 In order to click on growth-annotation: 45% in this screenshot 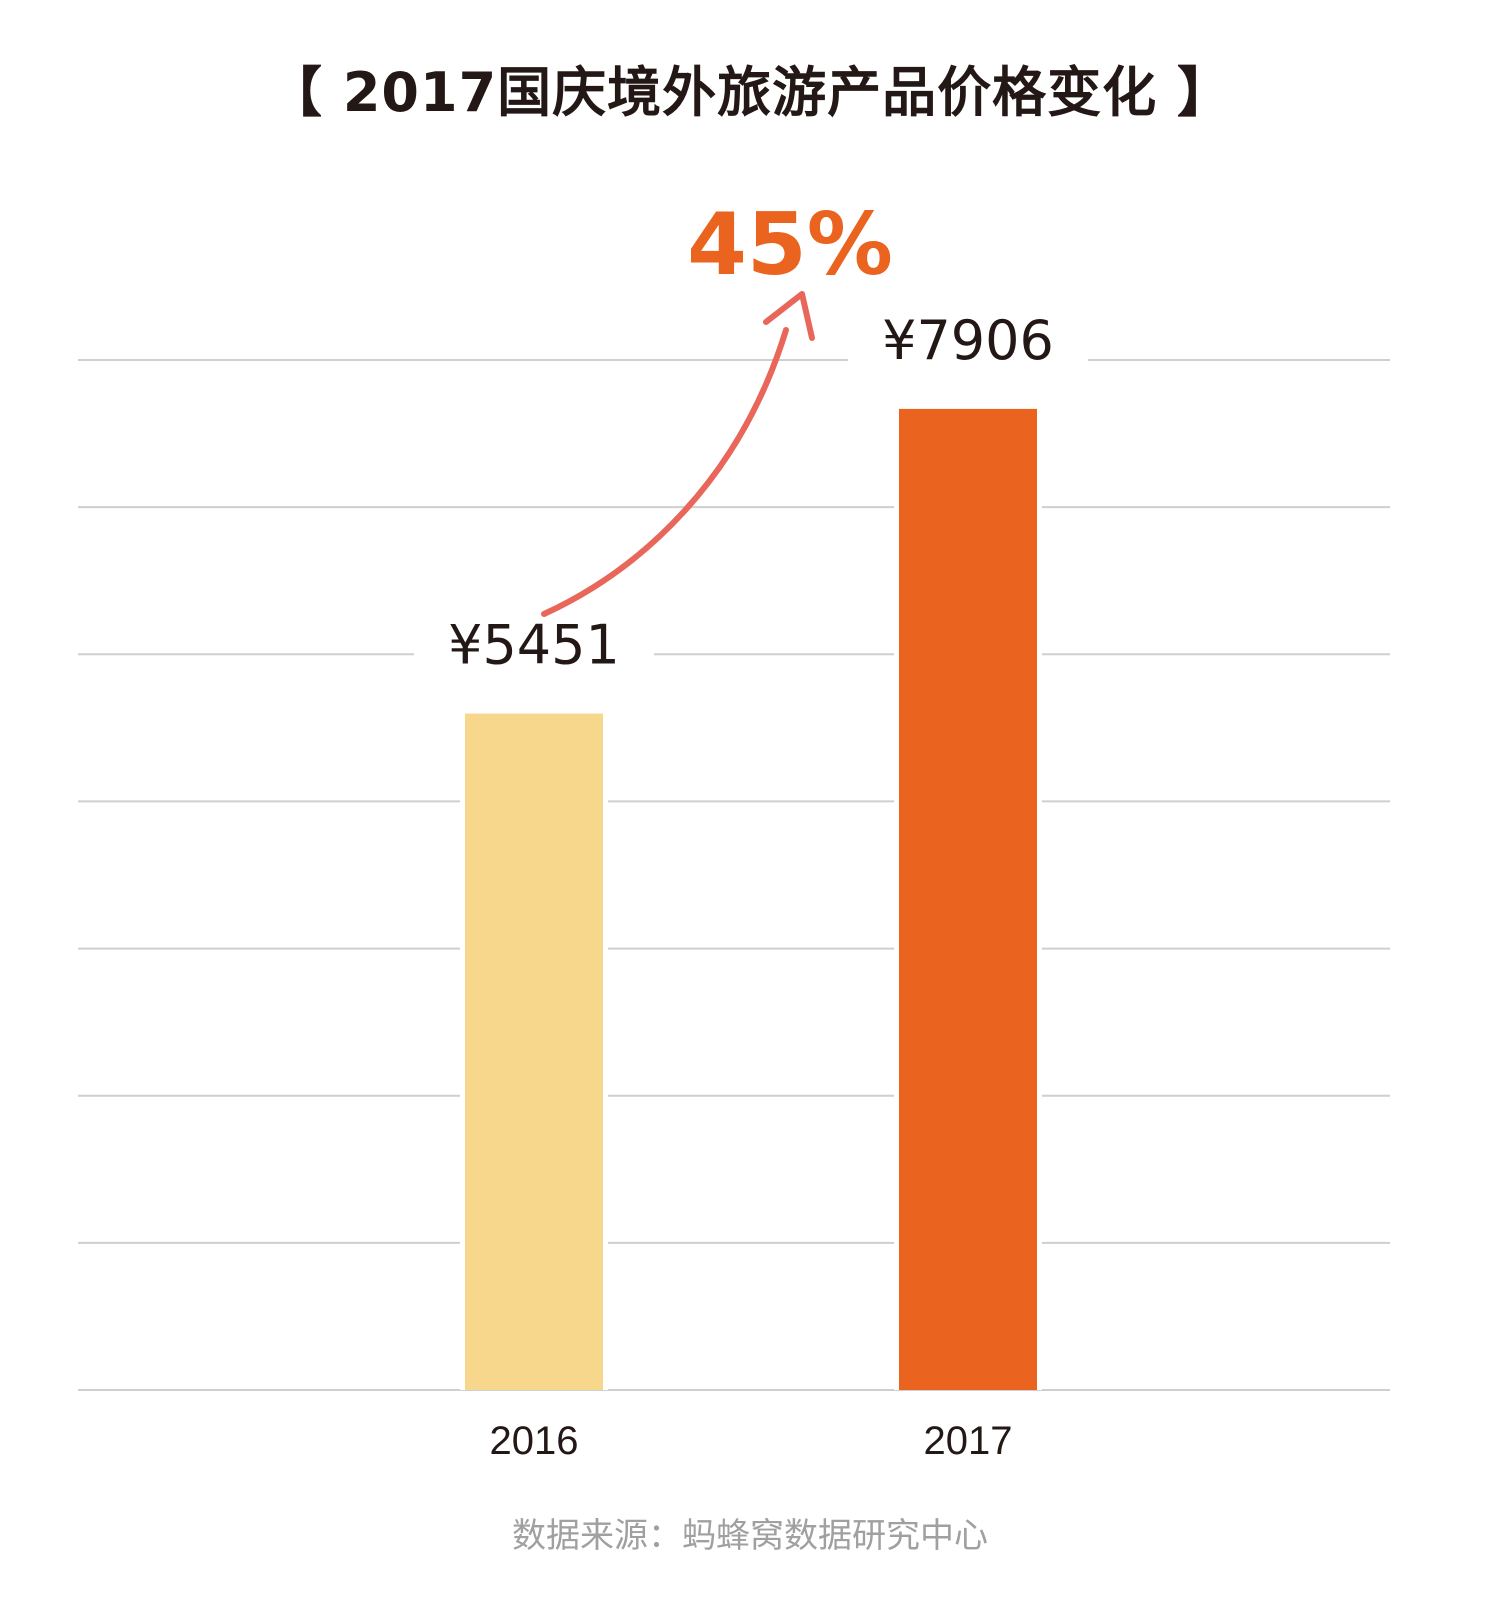, I will do `click(717, 406)`.